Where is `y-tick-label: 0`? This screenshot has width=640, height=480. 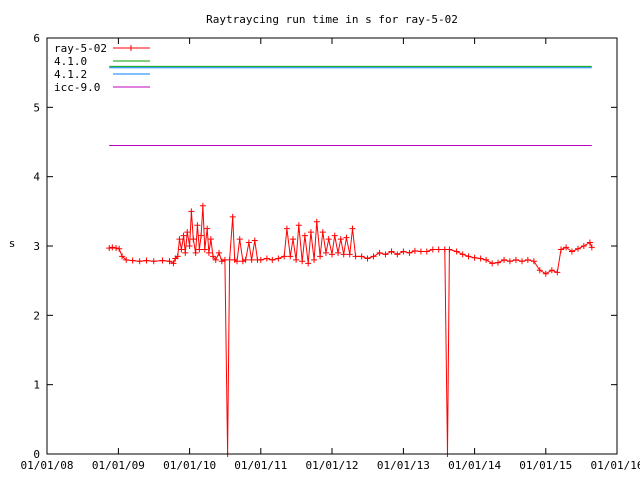 y-tick-label: 0 is located at coordinates (36, 454).